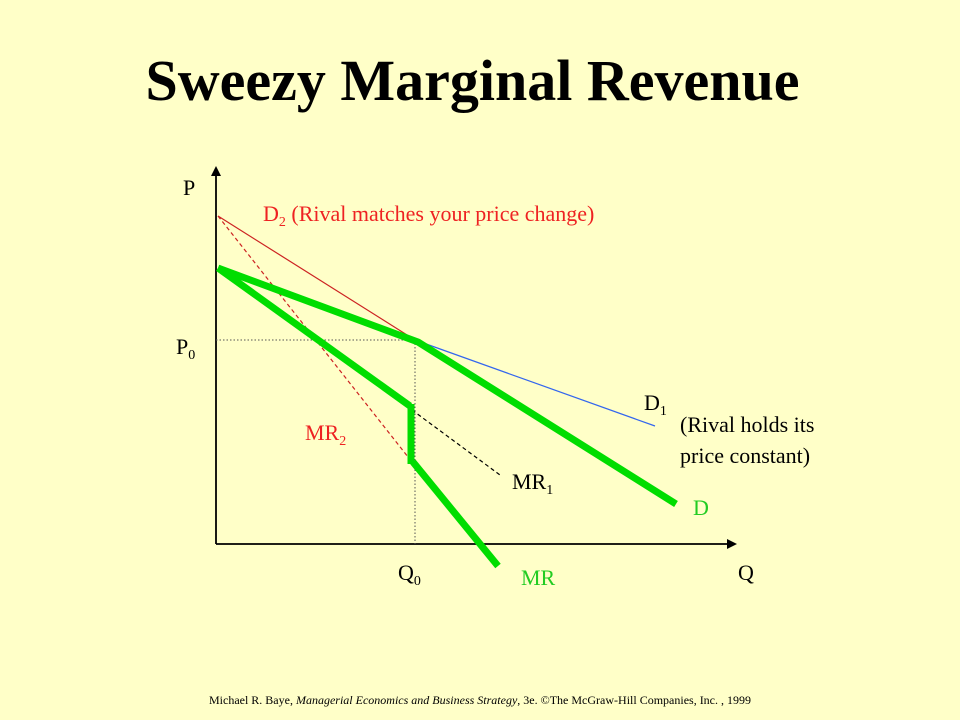 The width and height of the screenshot is (960, 720). What do you see at coordinates (325, 434) in the screenshot?
I see `mr2-label: MR2` at bounding box center [325, 434].